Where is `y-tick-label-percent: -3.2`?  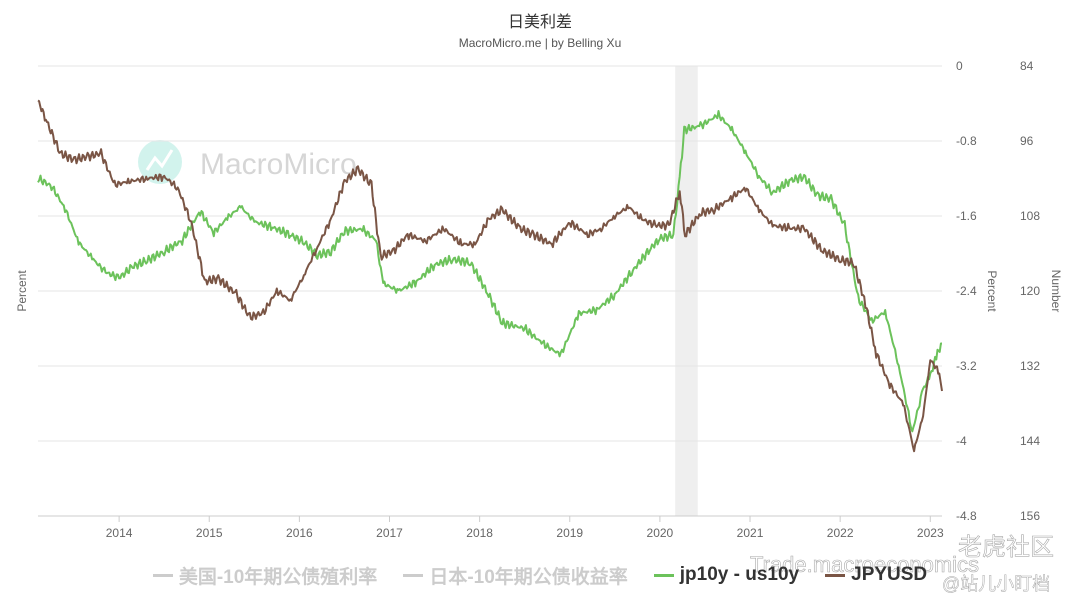 y-tick-label-percent: -3.2 is located at coordinates (966, 366).